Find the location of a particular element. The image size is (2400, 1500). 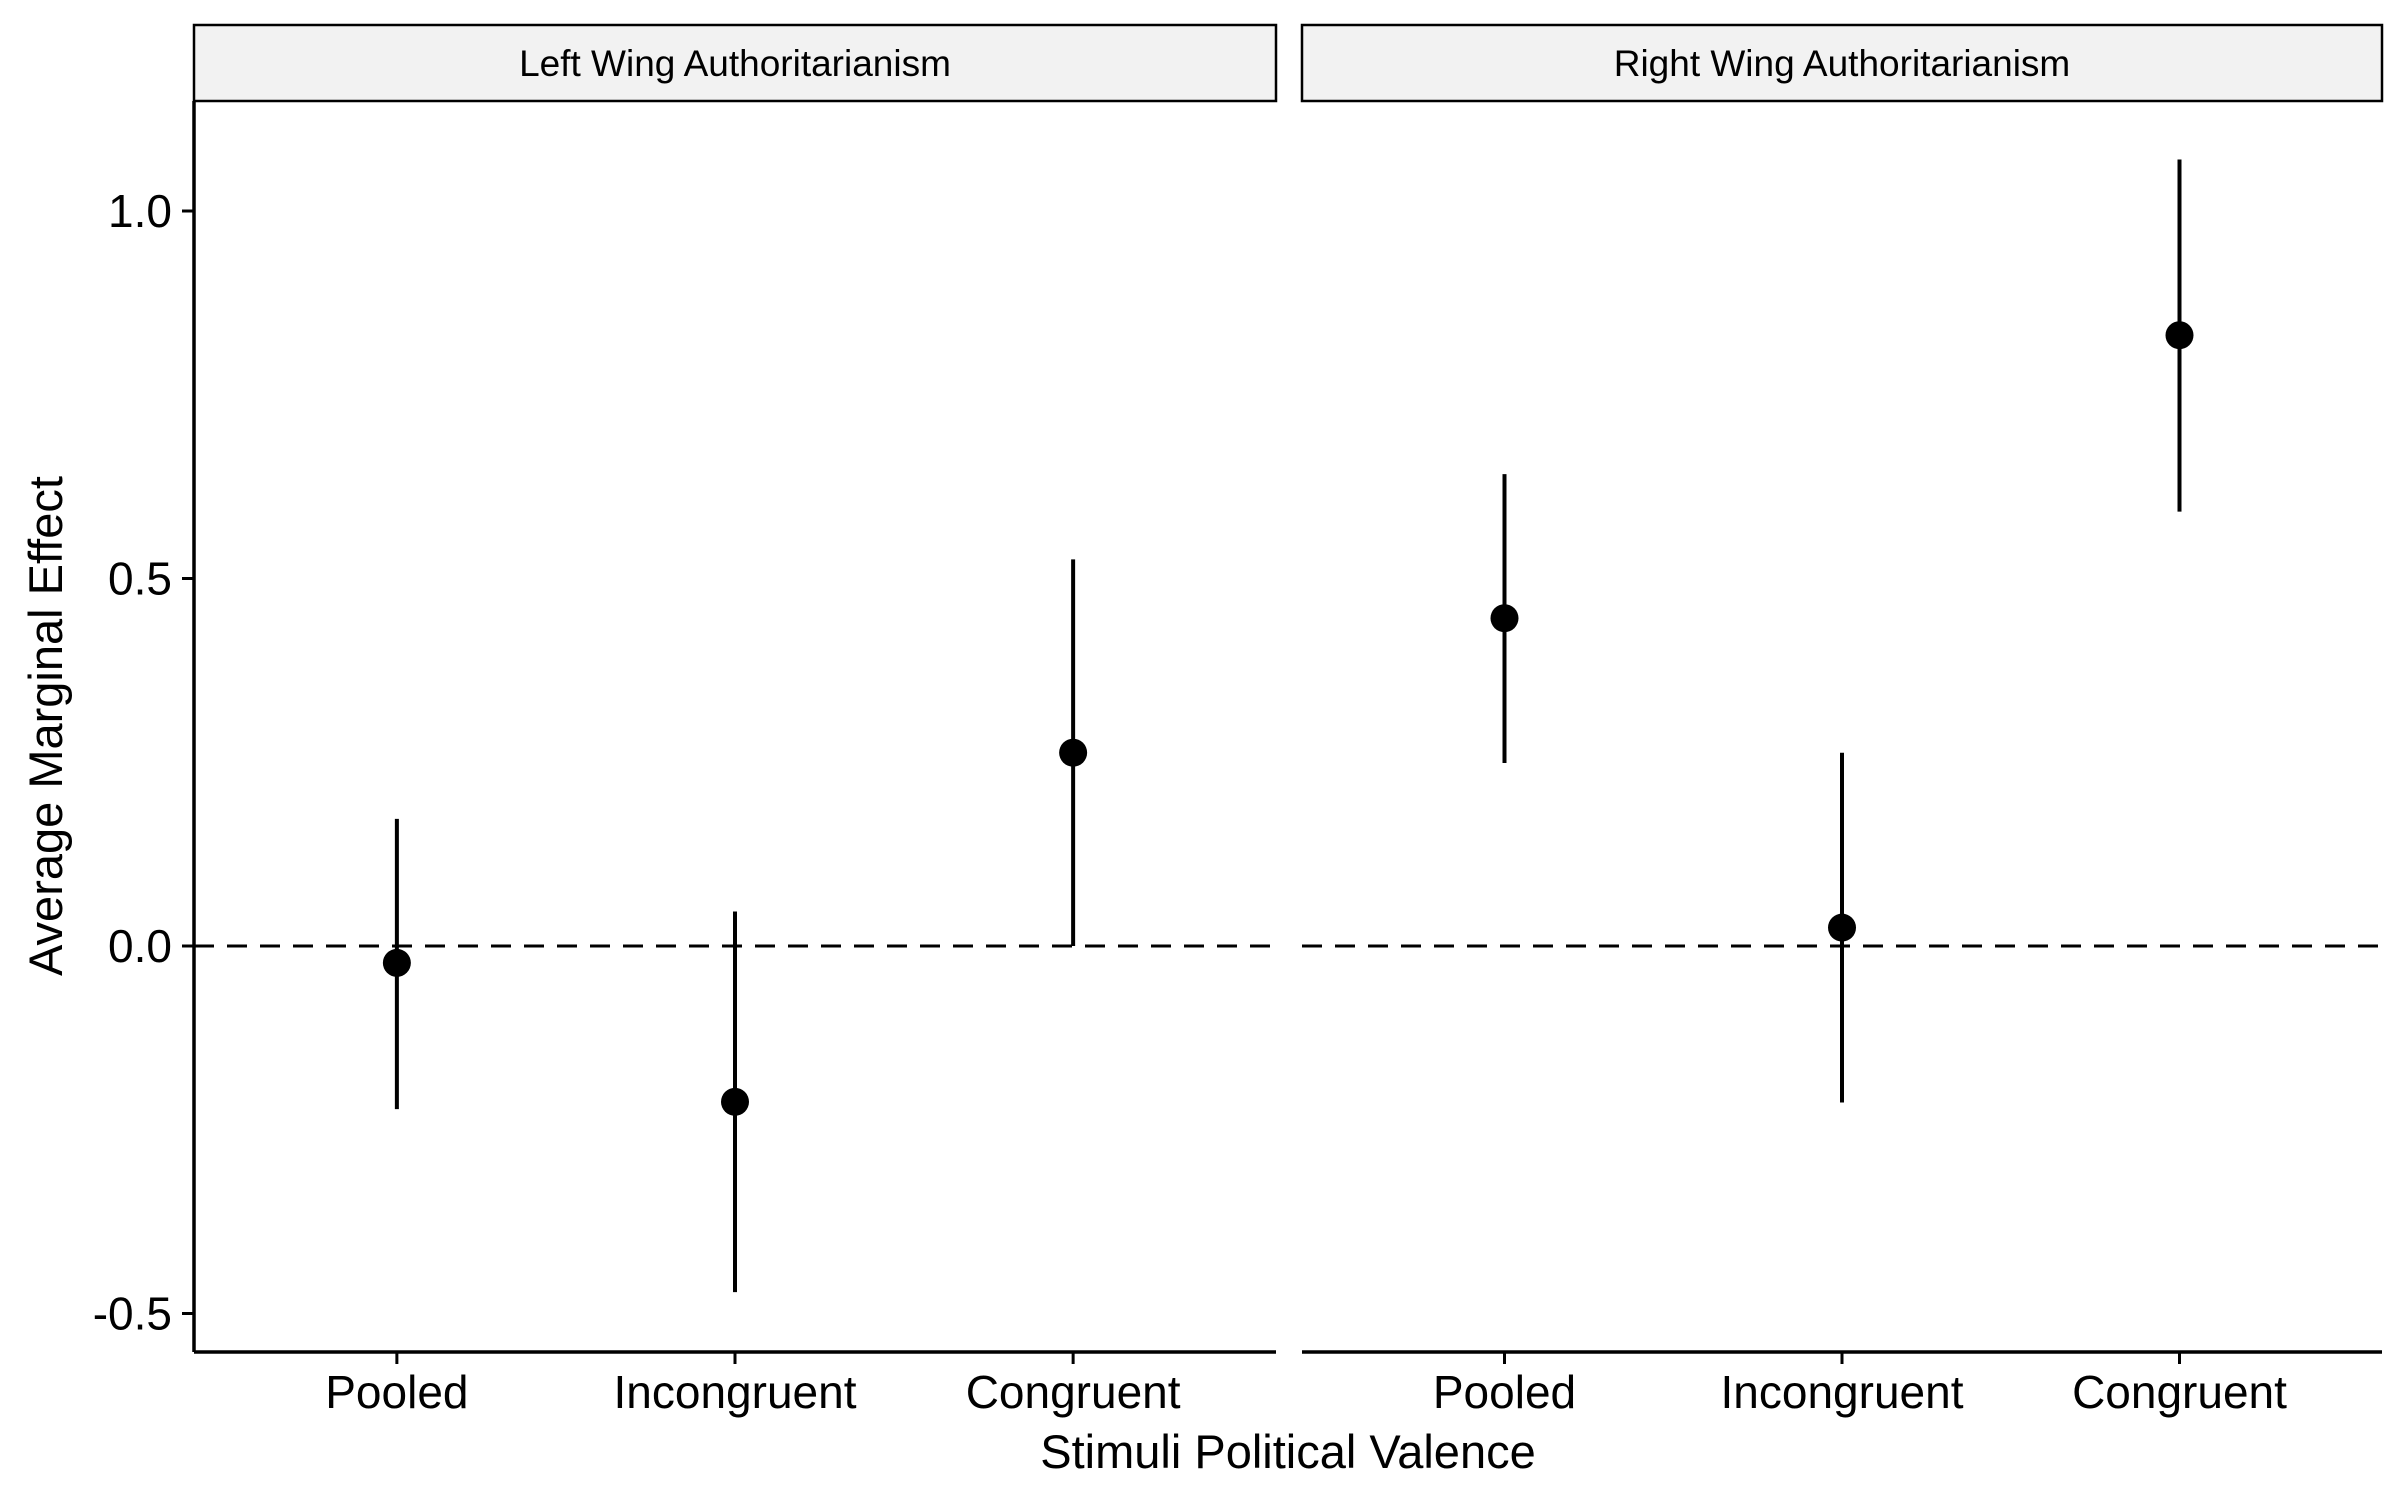

y-tick-label: 1.0 is located at coordinates (140, 211).